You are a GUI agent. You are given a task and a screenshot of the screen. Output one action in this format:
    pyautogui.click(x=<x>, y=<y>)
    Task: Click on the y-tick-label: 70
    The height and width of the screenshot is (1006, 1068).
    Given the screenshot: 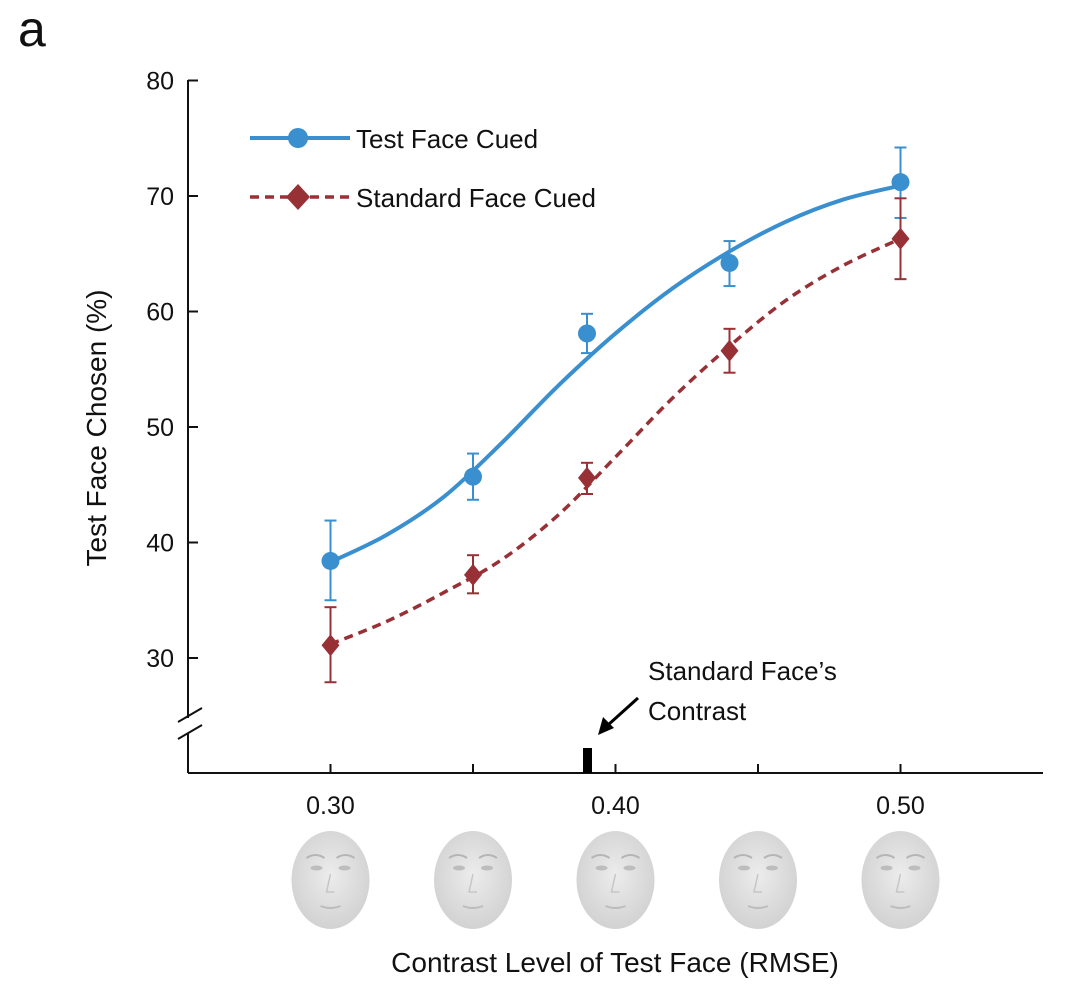 What is the action you would take?
    pyautogui.click(x=160, y=197)
    